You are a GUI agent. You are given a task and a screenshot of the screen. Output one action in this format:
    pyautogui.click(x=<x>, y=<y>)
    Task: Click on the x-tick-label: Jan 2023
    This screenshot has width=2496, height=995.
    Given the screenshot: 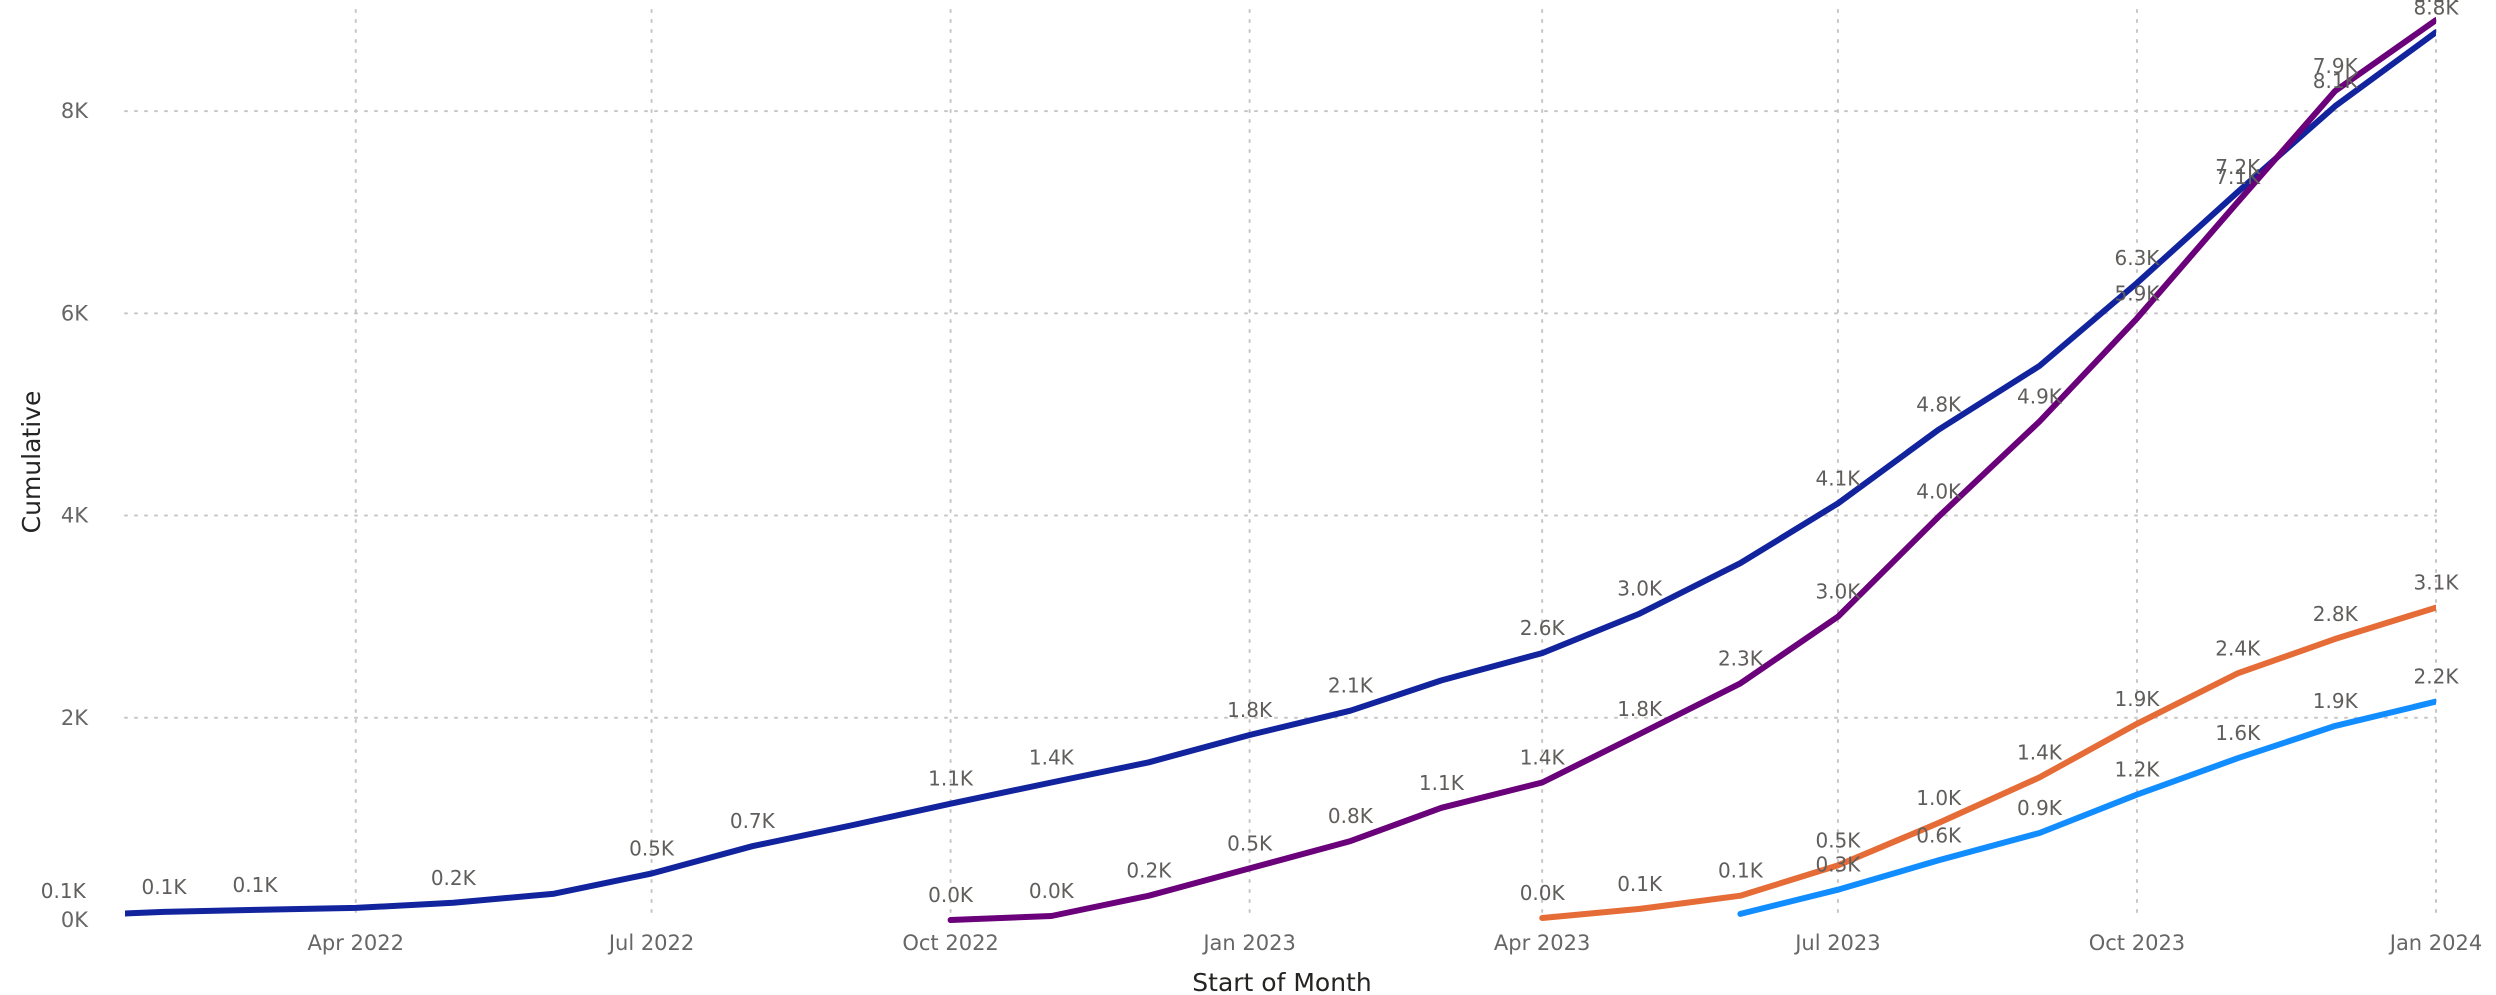 What is the action you would take?
    pyautogui.click(x=1248, y=943)
    